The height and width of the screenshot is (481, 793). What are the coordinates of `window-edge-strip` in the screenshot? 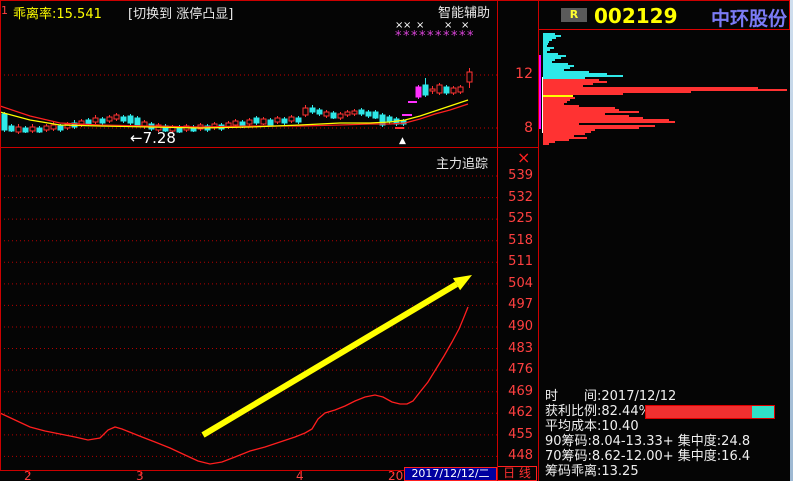 It's located at (791, 240).